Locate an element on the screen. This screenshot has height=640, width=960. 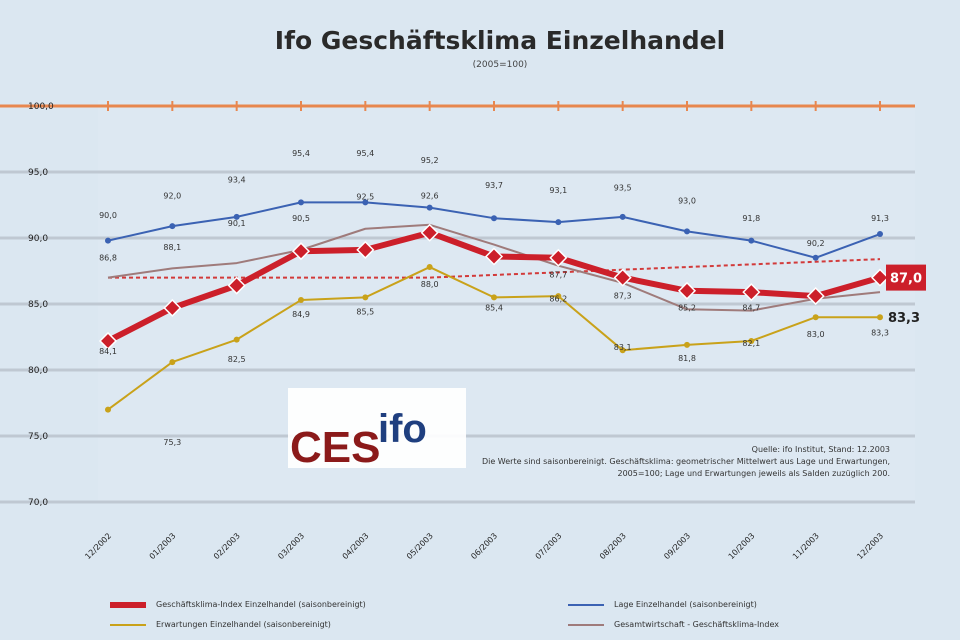
data-label-20: 87,3 is located at coordinates (623, 296).